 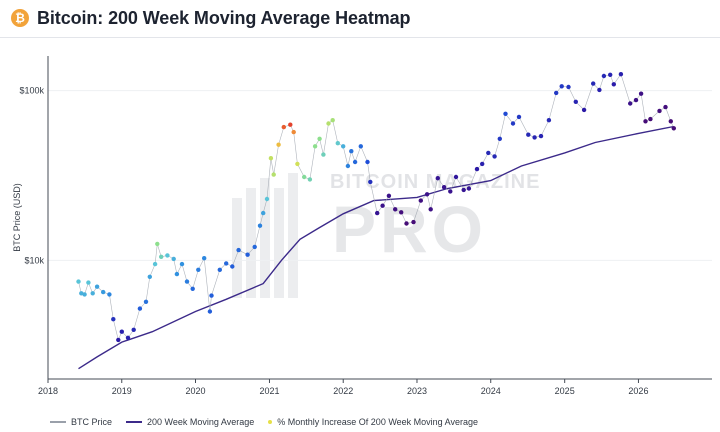 What do you see at coordinates (17, 217) in the screenshot?
I see `y-axis-label: BTC Price (USD)` at bounding box center [17, 217].